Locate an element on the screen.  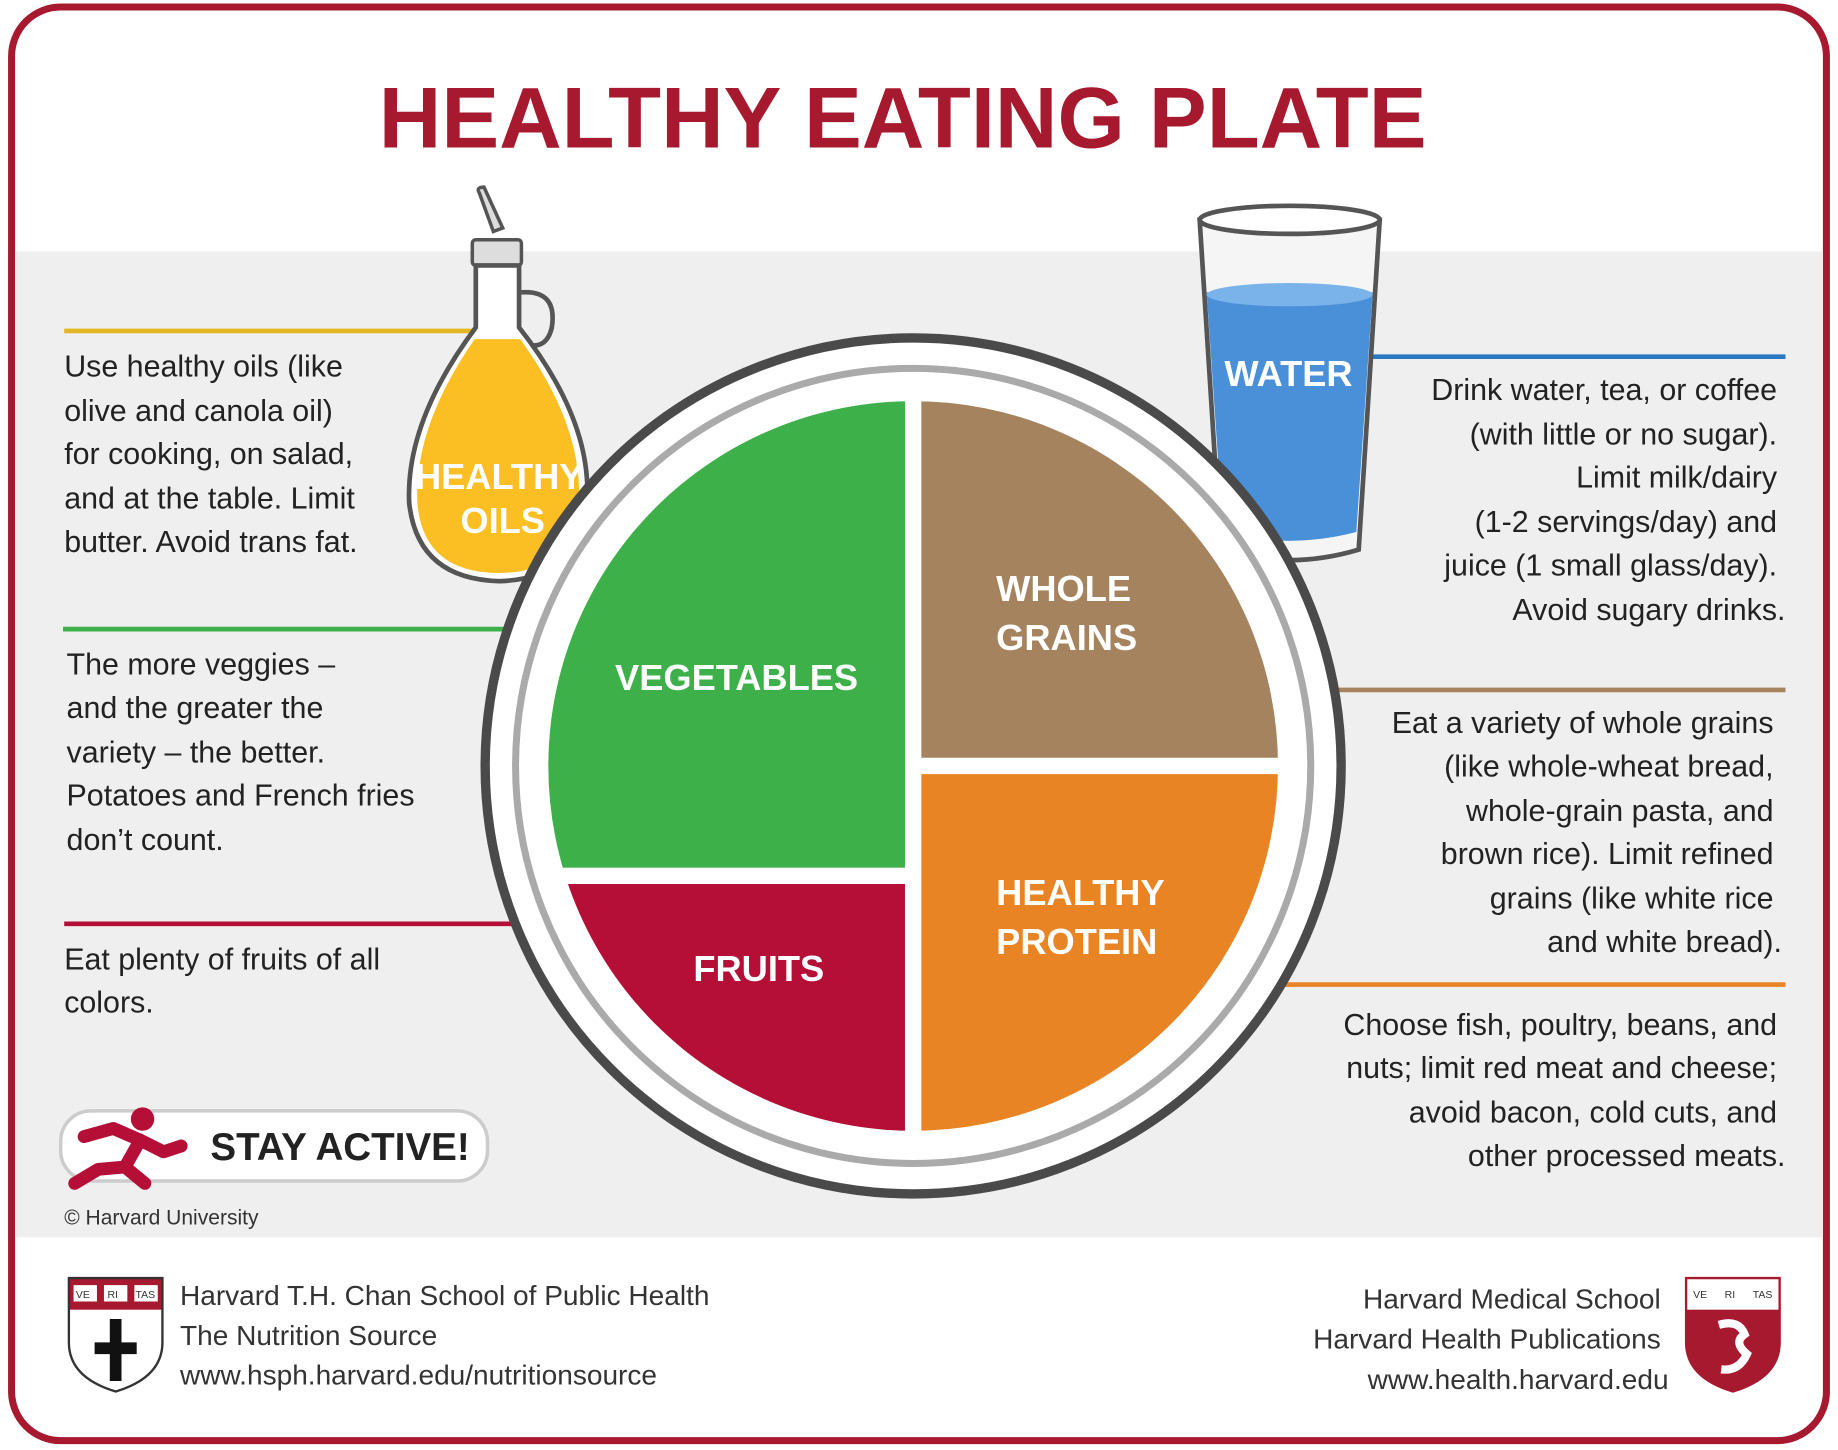
runner-icon is located at coordinates (128, 1148).